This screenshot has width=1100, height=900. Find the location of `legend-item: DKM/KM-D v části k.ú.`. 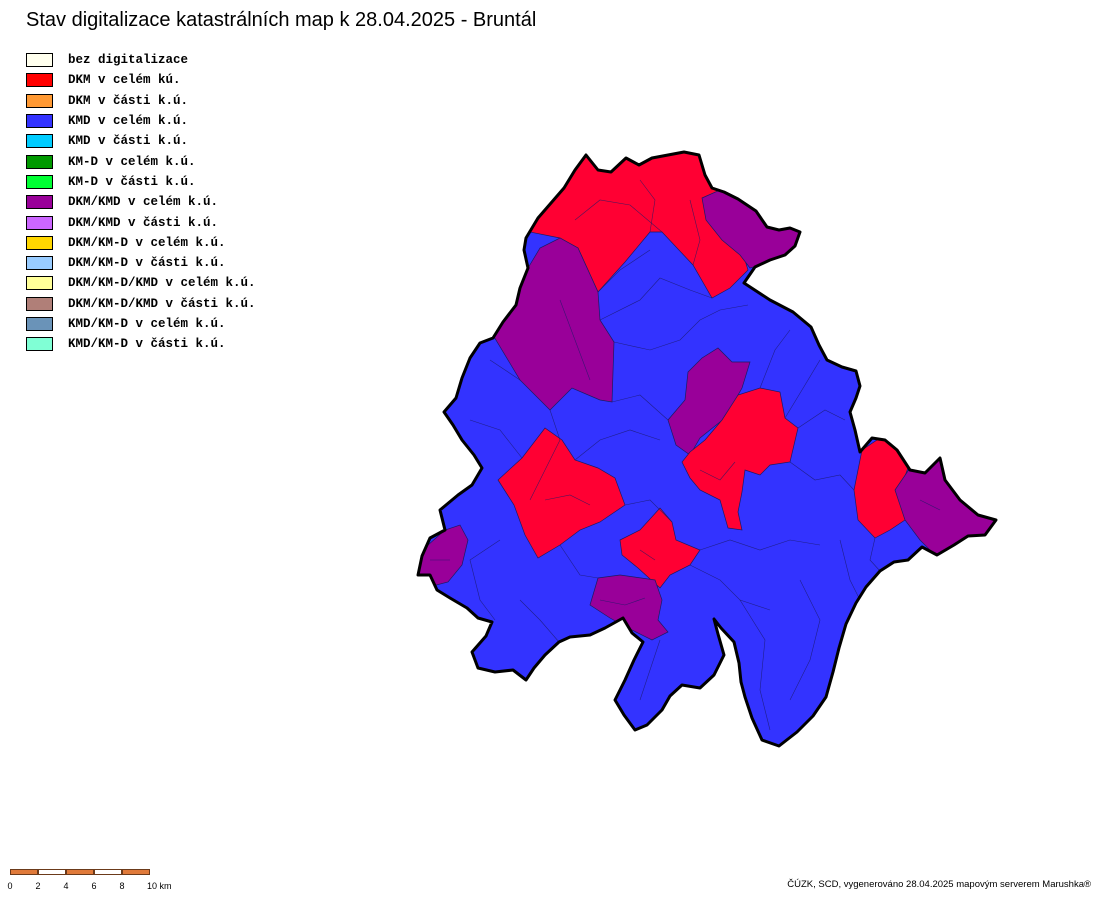

legend-item: DKM/KM-D v části k.ú. is located at coordinates (141, 263).